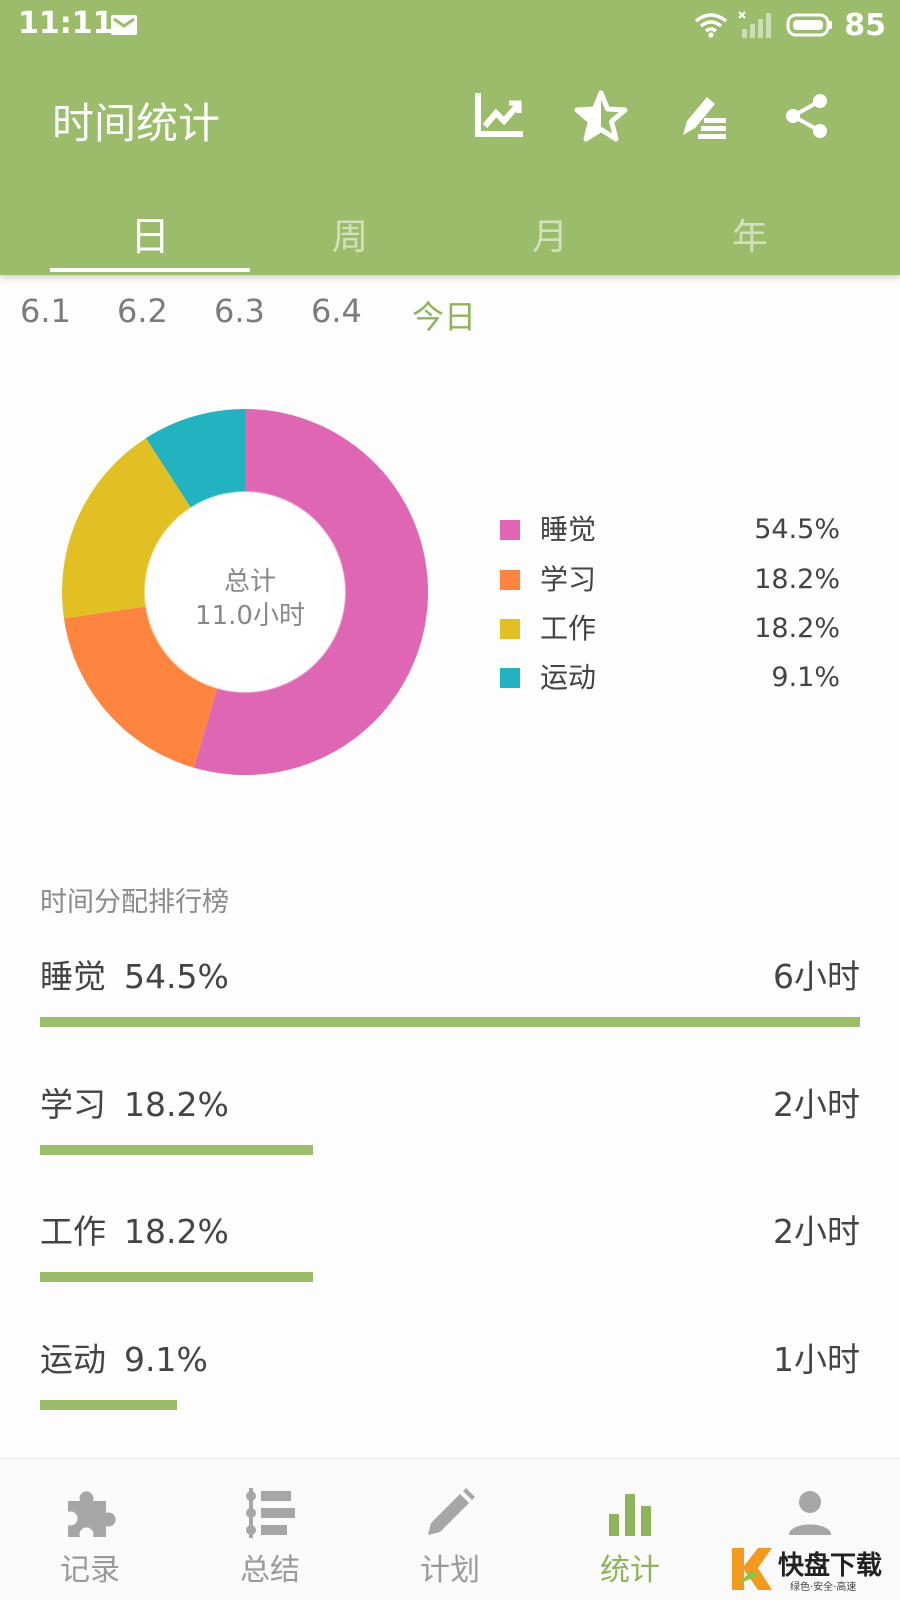 Image resolution: width=900 pixels, height=1600 pixels. I want to click on watermark-logo: 快盘下载 绿色·安全·高速, so click(807, 1570).